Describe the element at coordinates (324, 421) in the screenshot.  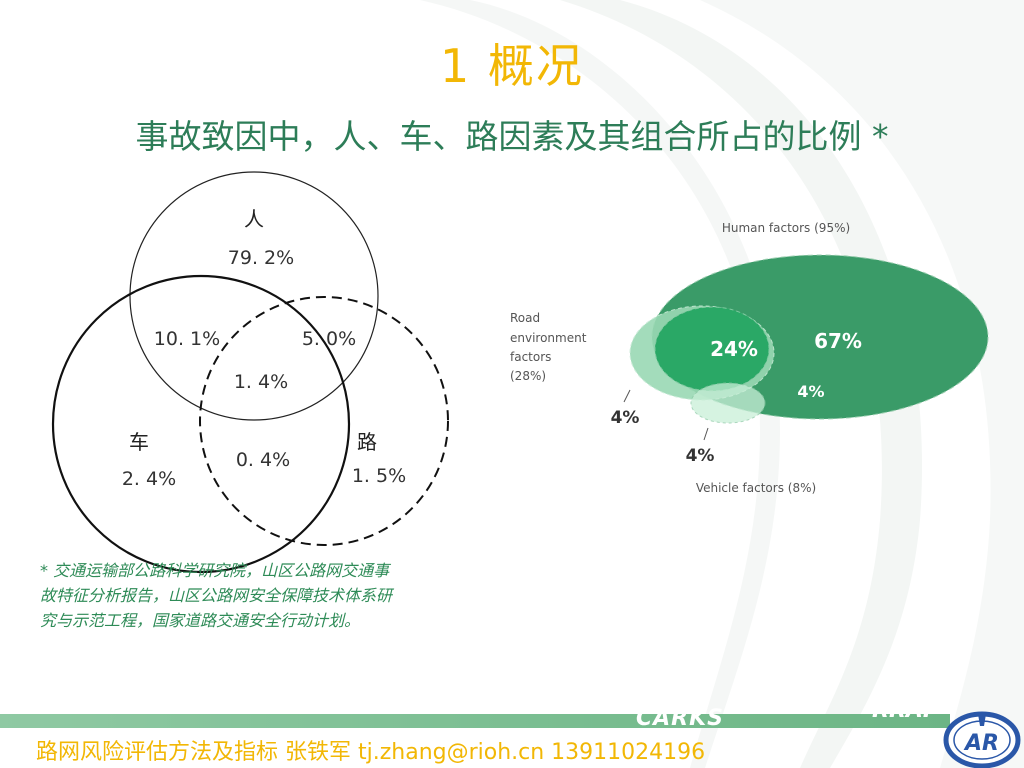
I see `circle-road` at that location.